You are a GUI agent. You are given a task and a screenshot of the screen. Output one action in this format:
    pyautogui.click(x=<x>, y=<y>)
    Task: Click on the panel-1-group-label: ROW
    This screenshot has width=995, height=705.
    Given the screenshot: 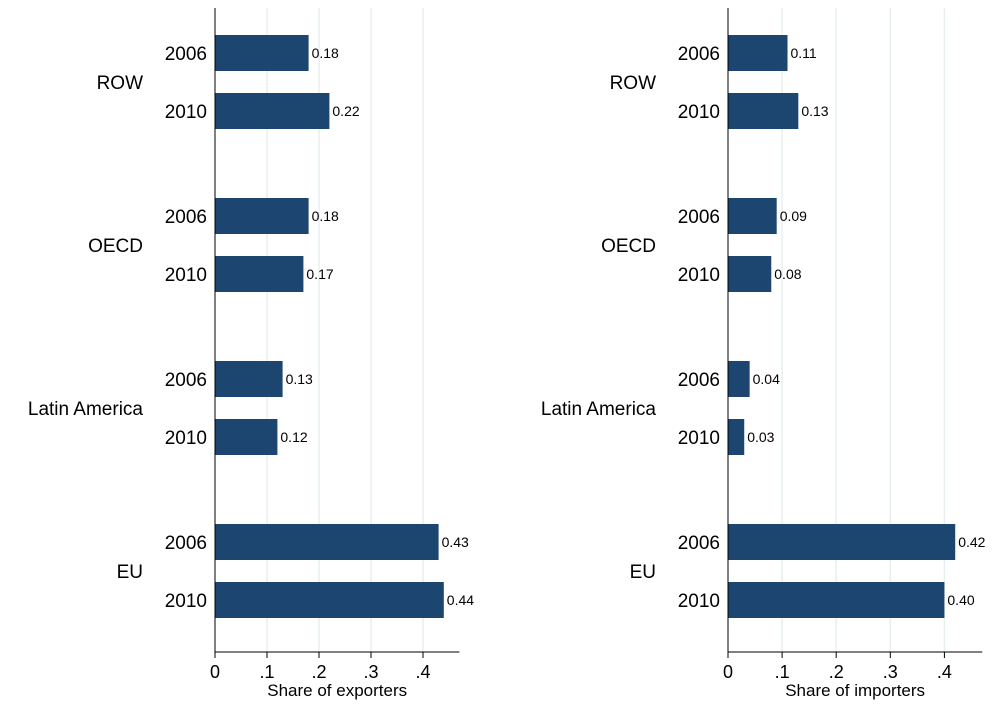 What is the action you would take?
    pyautogui.click(x=120, y=83)
    